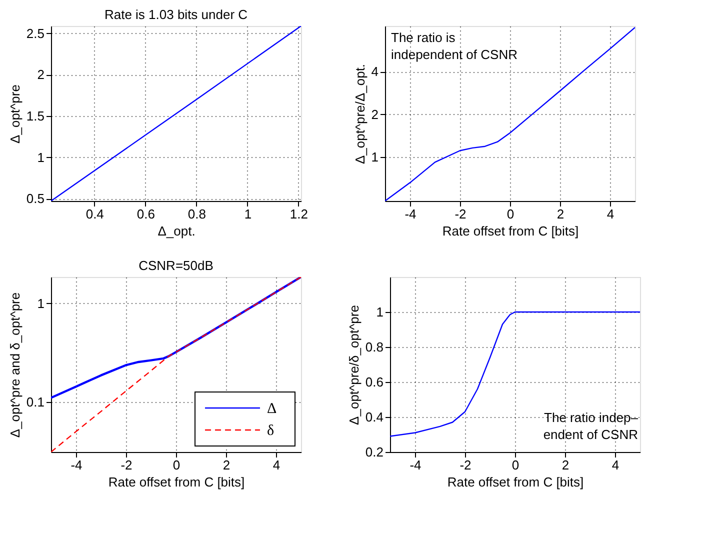  I want to click on x-tick-label: 0.4, so click(95, 214).